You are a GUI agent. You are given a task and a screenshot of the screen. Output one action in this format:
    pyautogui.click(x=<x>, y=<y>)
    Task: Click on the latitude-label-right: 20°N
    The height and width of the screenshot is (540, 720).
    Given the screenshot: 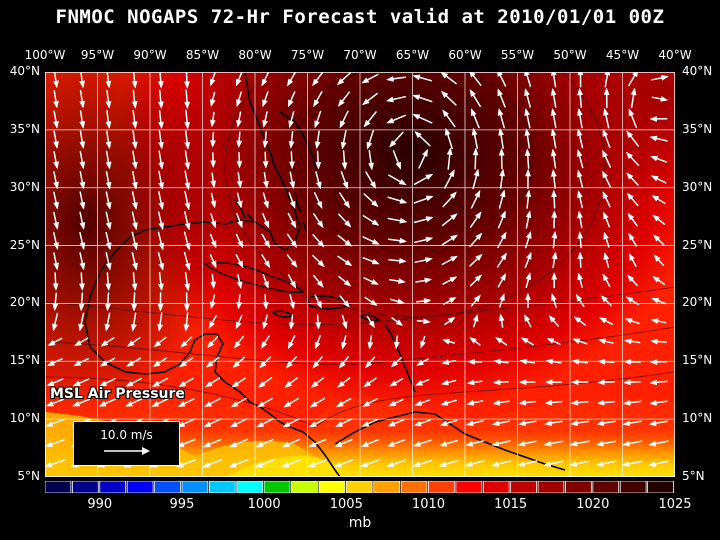 What is the action you would take?
    pyautogui.click(x=697, y=302)
    